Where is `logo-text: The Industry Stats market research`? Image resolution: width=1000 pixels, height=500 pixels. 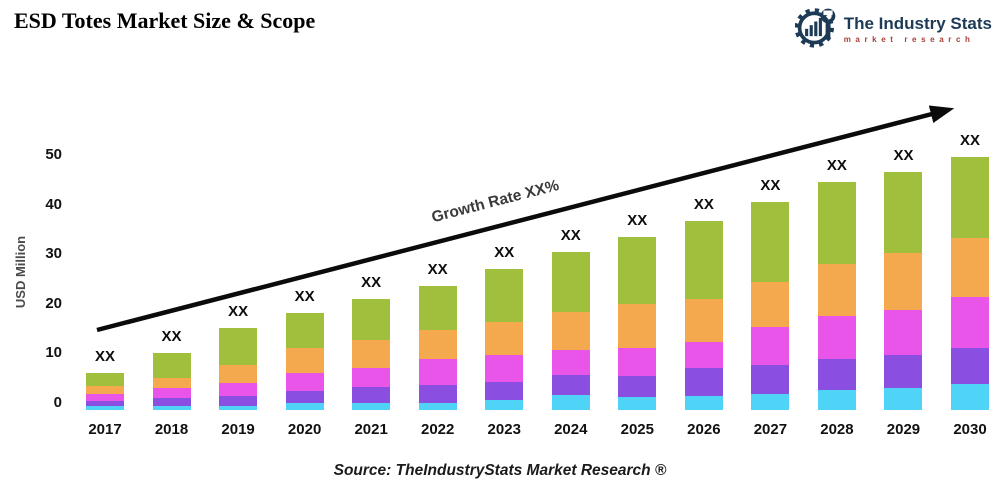 logo-text: The Industry Stats market research is located at coordinates (918, 29).